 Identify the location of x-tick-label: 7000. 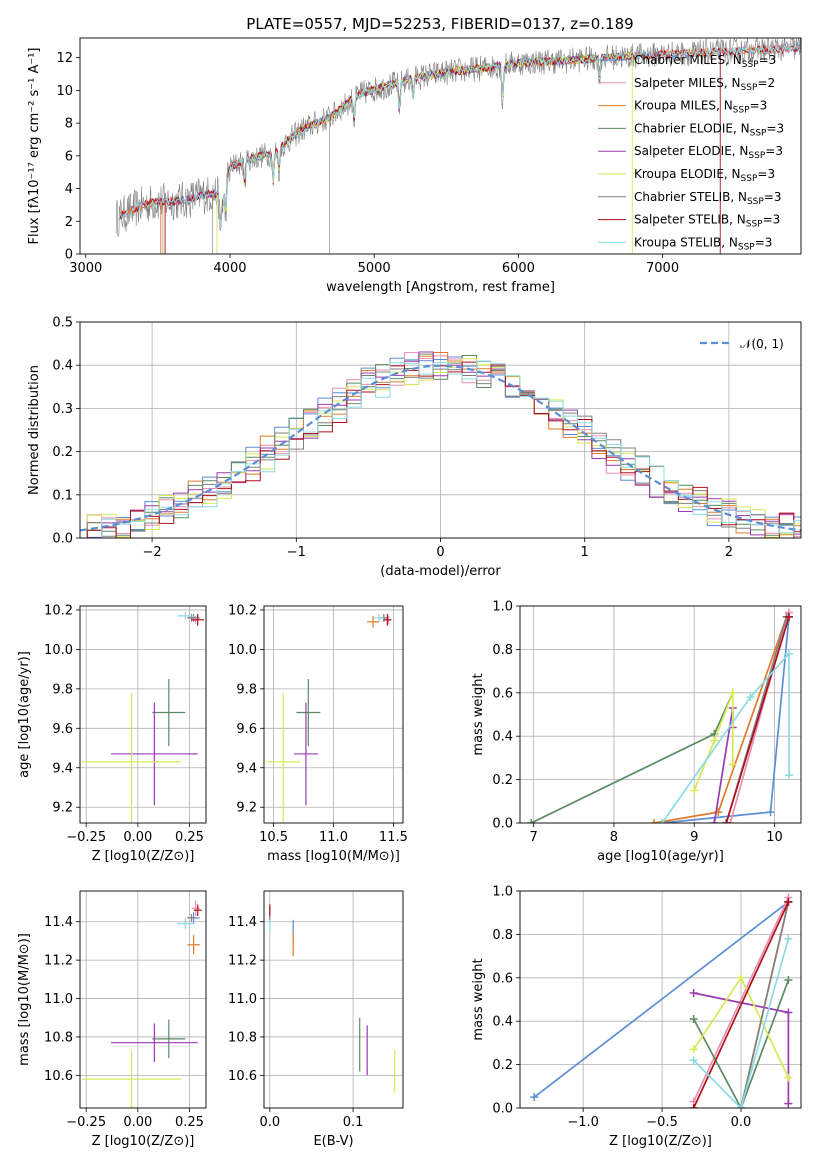
(662, 268).